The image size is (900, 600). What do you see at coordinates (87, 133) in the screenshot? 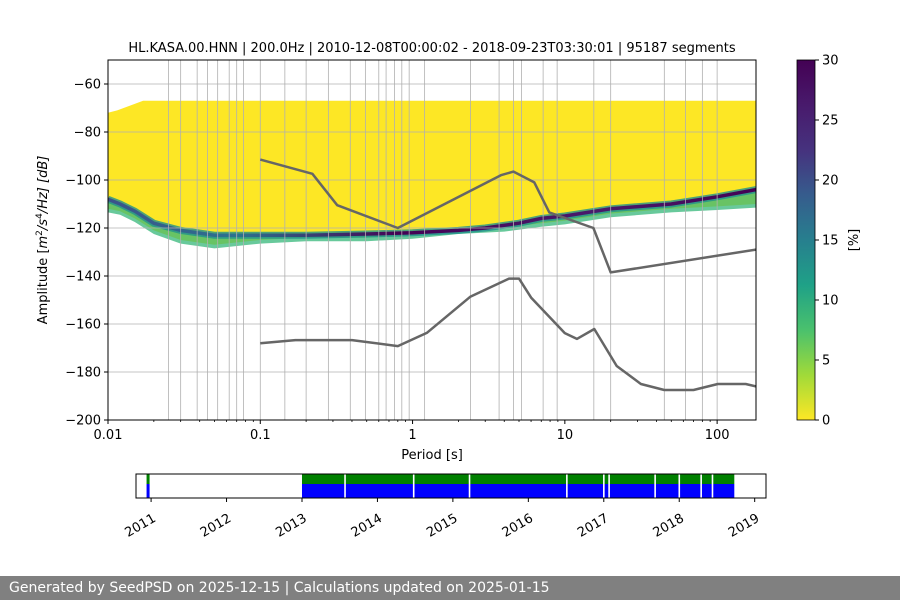
I see `y-tick-label: −80` at bounding box center [87, 133].